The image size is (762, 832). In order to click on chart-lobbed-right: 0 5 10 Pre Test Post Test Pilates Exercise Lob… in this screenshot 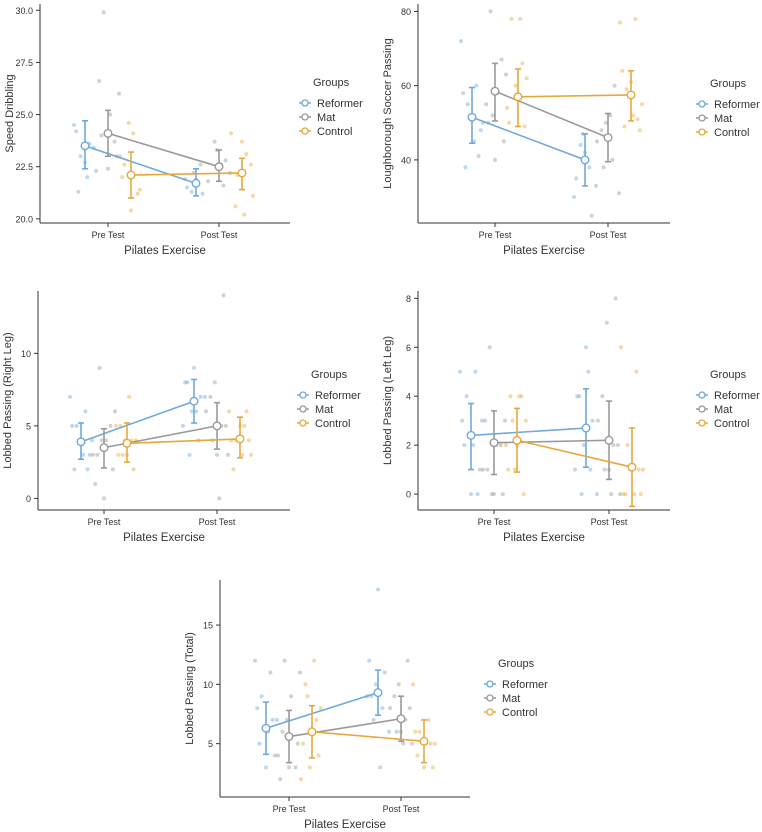, I will do `click(181, 417)`.